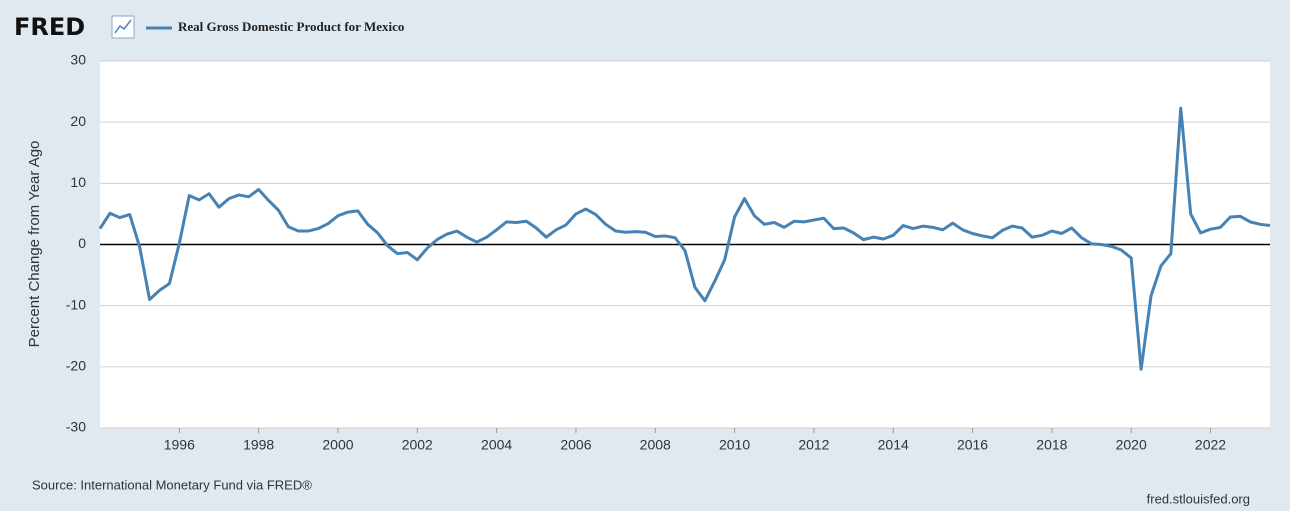 This screenshot has width=1290, height=516. I want to click on x-tick-label: 2010, so click(734, 445).